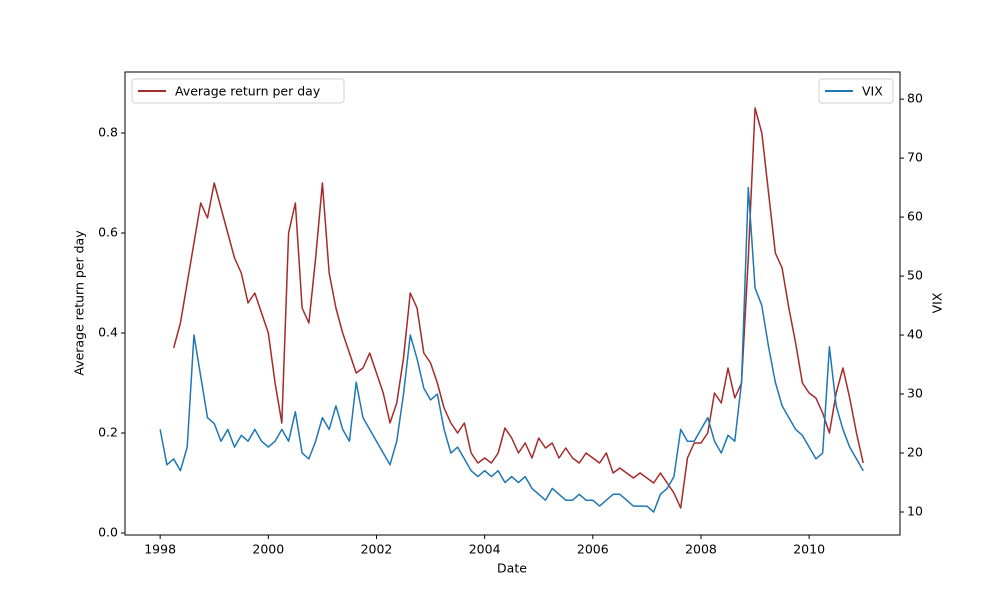  Describe the element at coordinates (915, 275) in the screenshot. I see `y2-tick-label: 50` at that location.